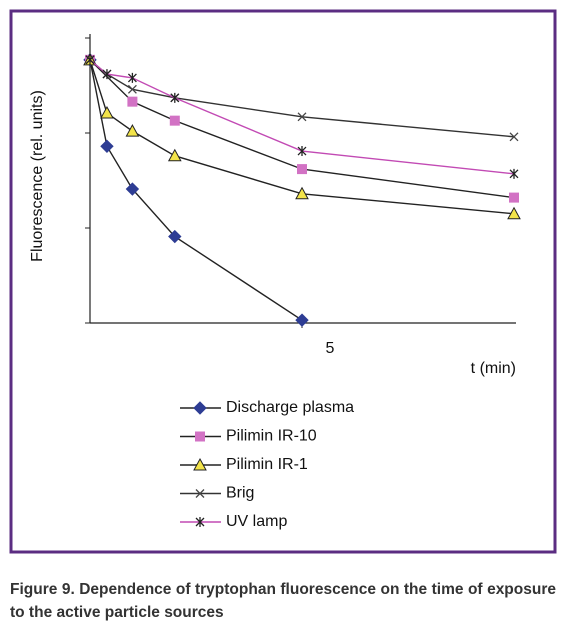  I want to click on x-tick-label: 5, so click(330, 348).